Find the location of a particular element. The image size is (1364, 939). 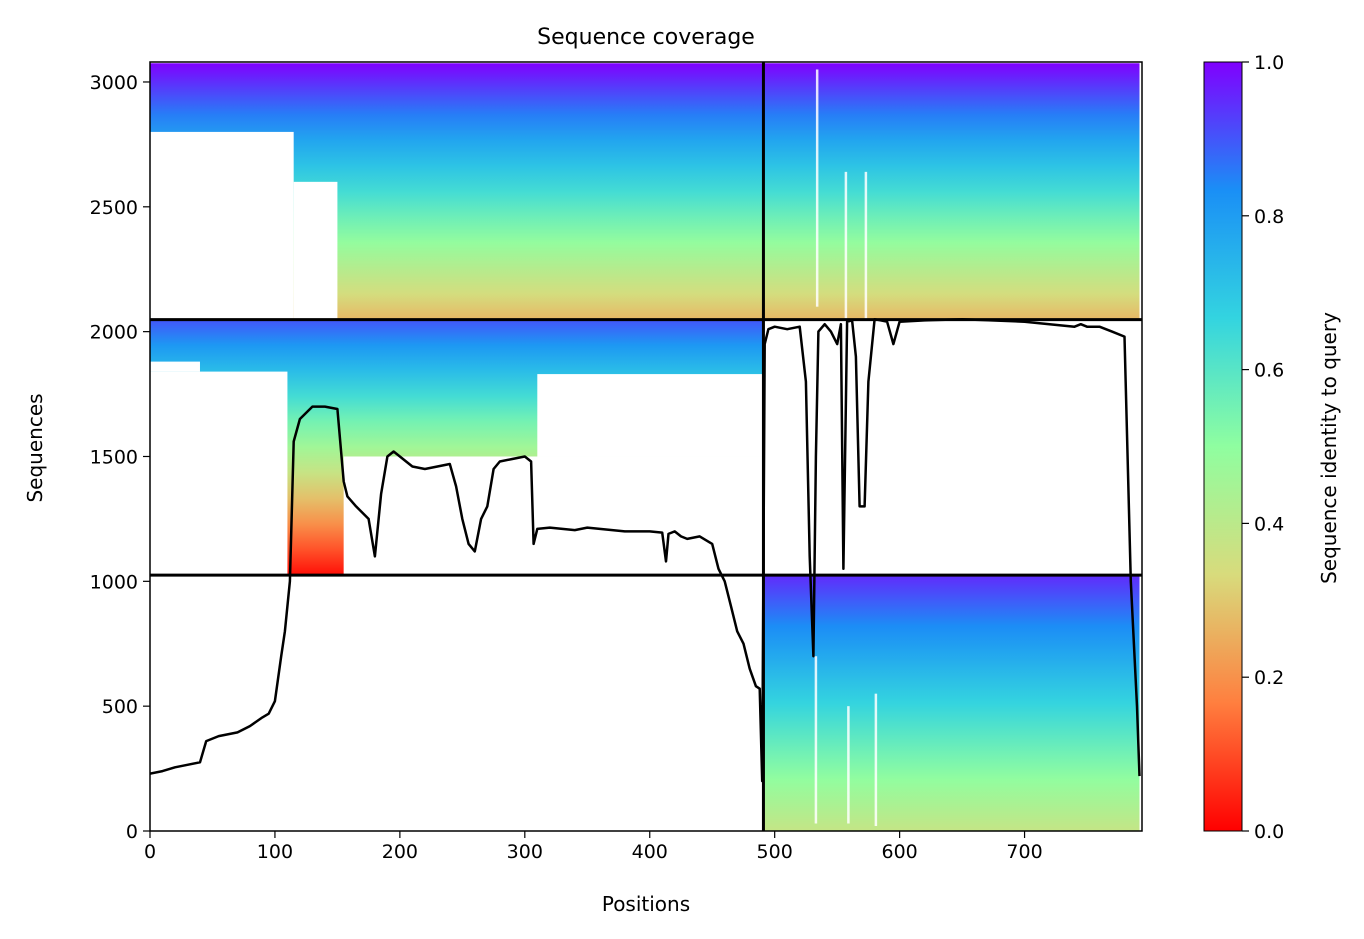

colorbar-label: Sequence identity to query is located at coordinates (1329, 448).